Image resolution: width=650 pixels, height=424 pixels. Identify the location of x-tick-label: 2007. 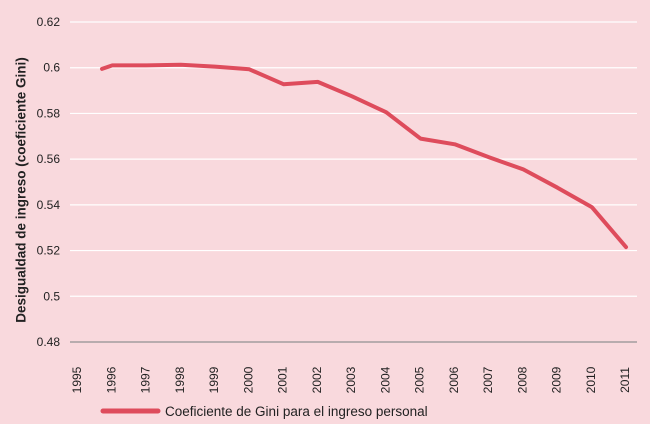
(488, 379).